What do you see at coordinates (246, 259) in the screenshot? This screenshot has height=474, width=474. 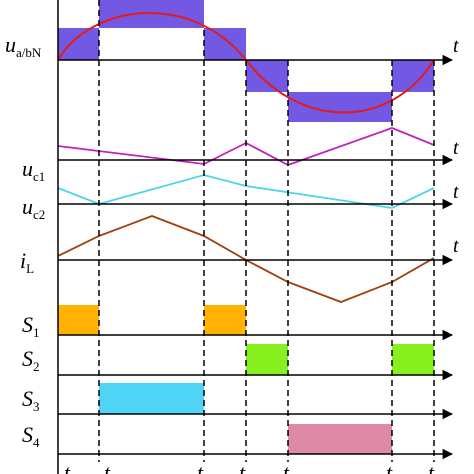 I see `iL-waveform` at bounding box center [246, 259].